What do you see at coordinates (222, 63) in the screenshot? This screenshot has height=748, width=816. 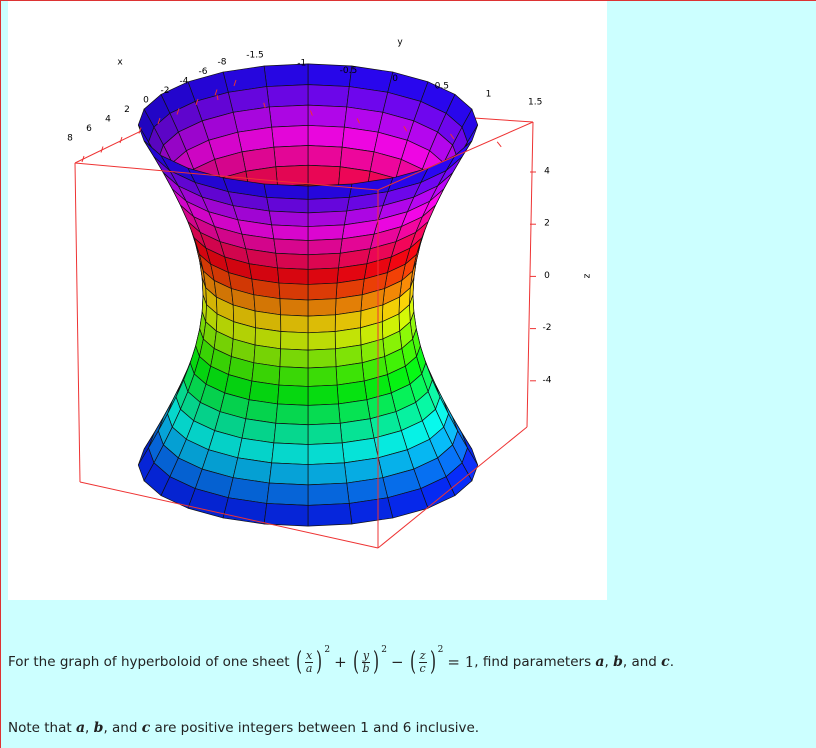 I see `x-tick-label: -8` at bounding box center [222, 63].